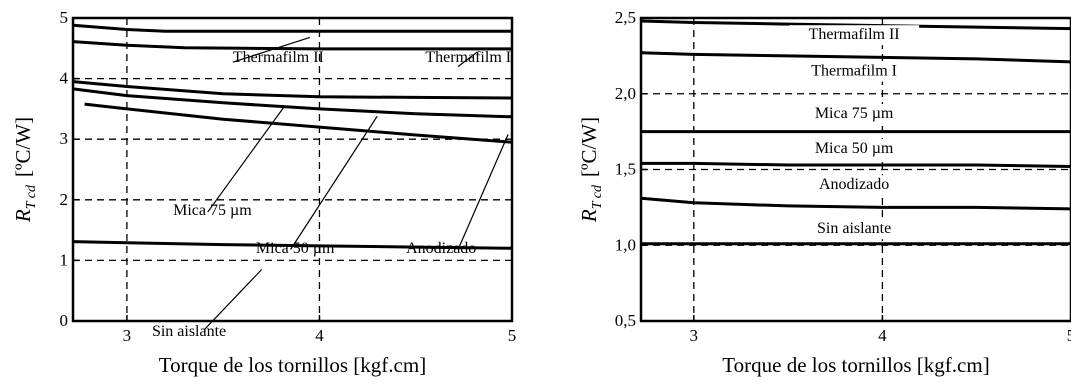  What do you see at coordinates (625, 93) in the screenshot?
I see `y-tick-label: 2,0` at bounding box center [625, 93].